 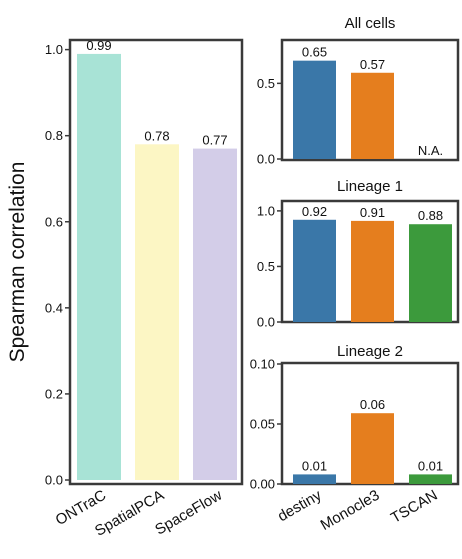 What do you see at coordinates (214, 140) in the screenshot?
I see `data-label: 0.77` at bounding box center [214, 140].